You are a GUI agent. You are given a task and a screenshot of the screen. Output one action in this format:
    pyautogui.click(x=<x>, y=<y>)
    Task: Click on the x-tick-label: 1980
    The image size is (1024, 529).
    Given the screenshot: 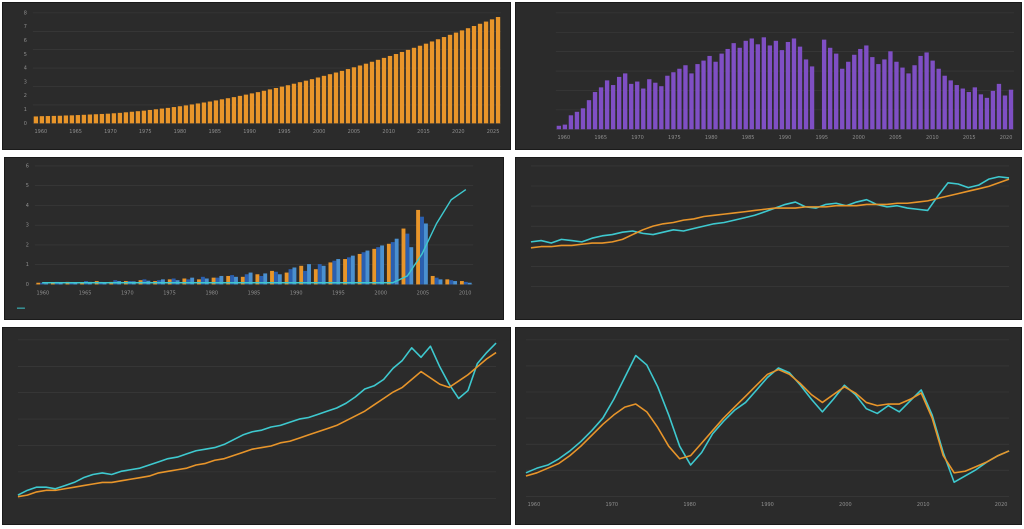 What is the action you would take?
    pyautogui.click(x=211, y=293)
    